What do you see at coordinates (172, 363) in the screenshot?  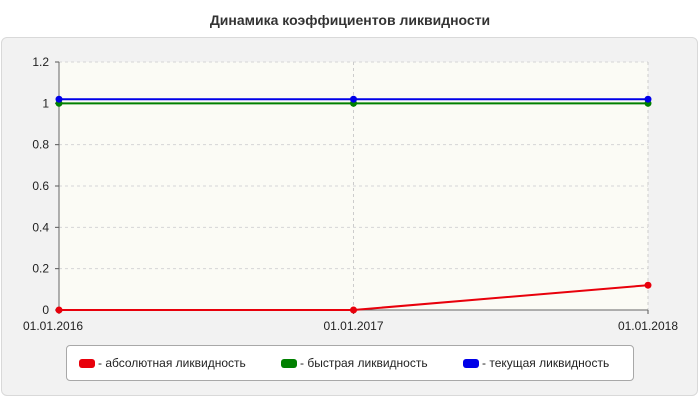 I see `legend-label-absolute: - абсолютная ликвидность` at bounding box center [172, 363].